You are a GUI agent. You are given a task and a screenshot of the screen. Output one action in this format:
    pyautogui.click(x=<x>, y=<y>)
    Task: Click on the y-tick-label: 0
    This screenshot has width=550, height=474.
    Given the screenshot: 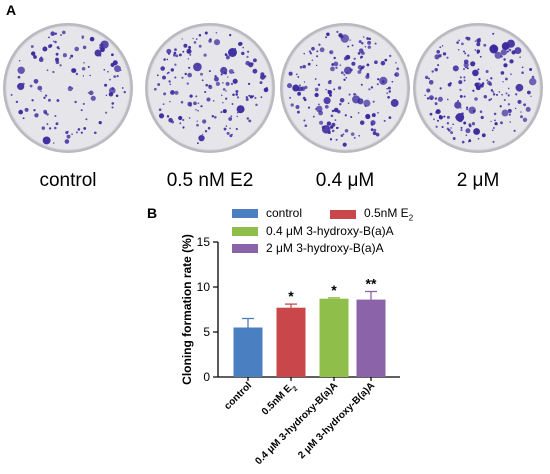 What is the action you would take?
    pyautogui.click(x=206, y=377)
    